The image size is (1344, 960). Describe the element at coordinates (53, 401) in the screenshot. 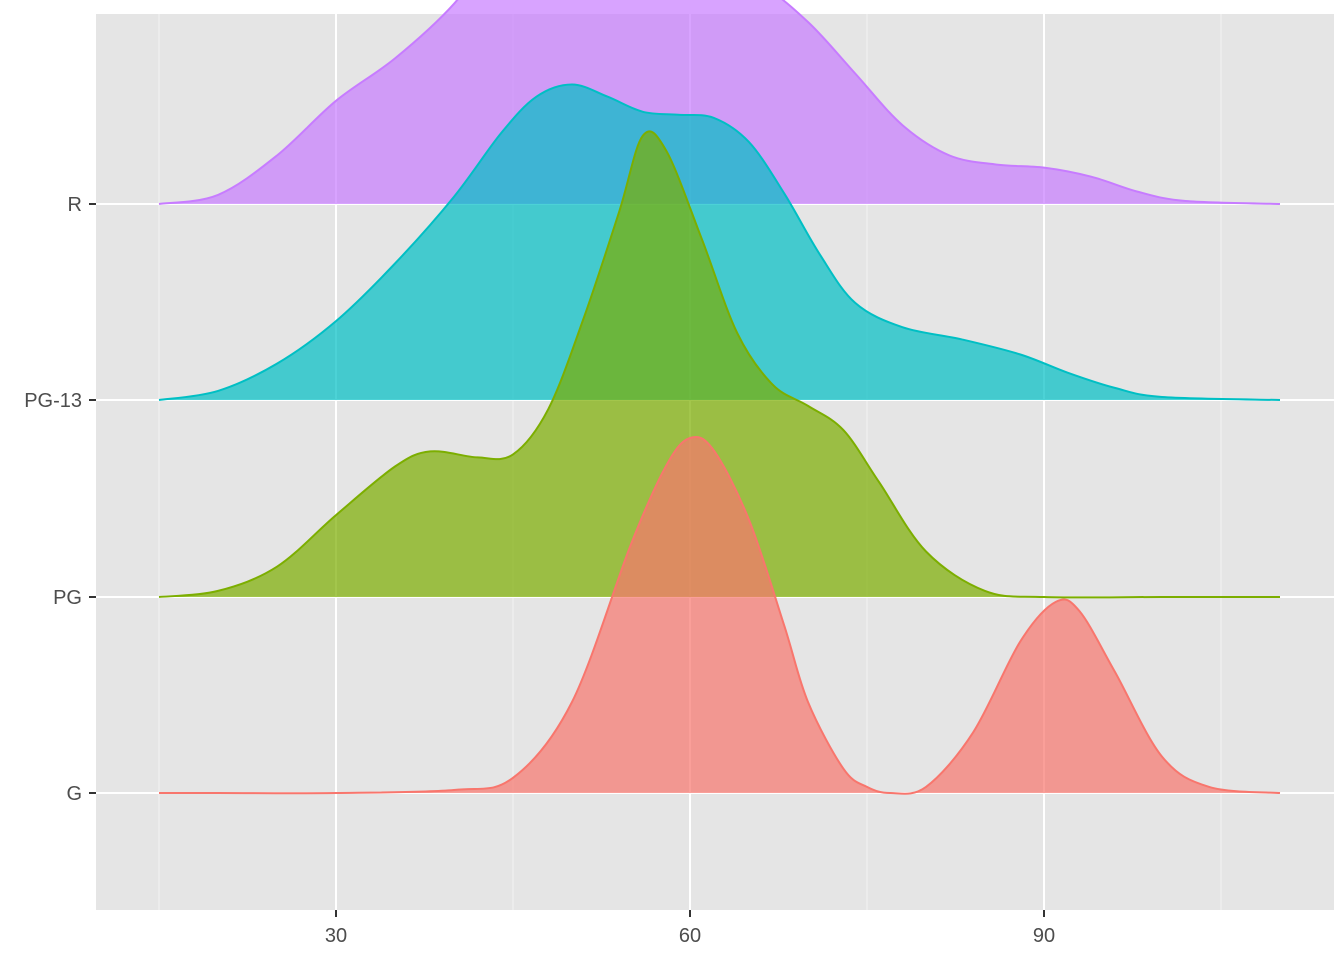

I see `y-tick-label: PG-13` at that location.